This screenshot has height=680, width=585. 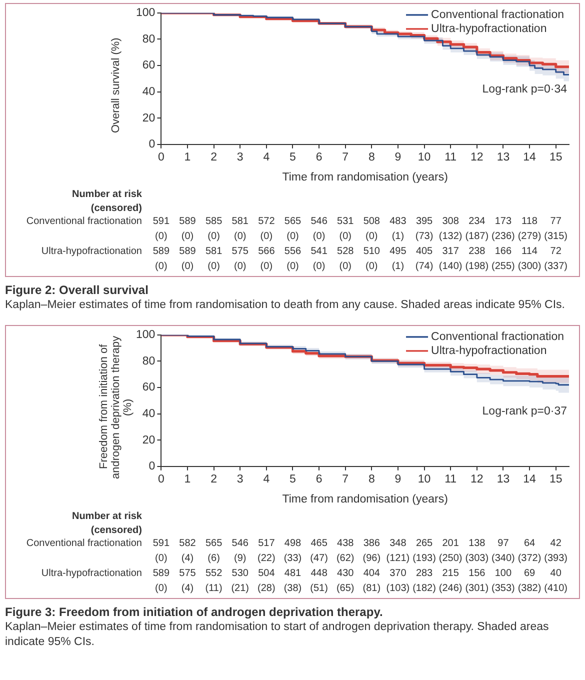 I want to click on text: (0) (0) (0) (0) (0) (0) (0) (0) (0) (1) (74) (140) (198) (255) (300) (337), so click(x=361, y=266).